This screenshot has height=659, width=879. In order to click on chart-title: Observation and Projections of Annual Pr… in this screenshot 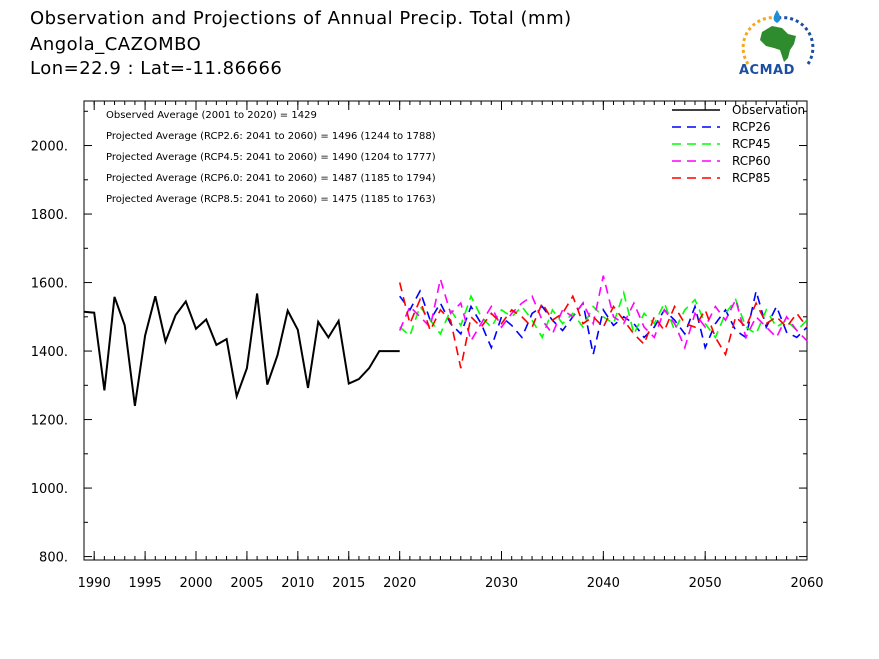, I will do `click(301, 18)`.